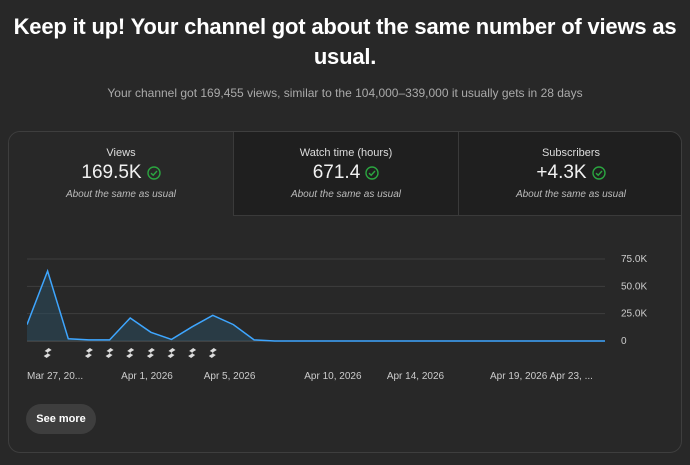 The image size is (690, 465). What do you see at coordinates (346, 153) in the screenshot?
I see `tab-title: Watch time (hours)` at bounding box center [346, 153].